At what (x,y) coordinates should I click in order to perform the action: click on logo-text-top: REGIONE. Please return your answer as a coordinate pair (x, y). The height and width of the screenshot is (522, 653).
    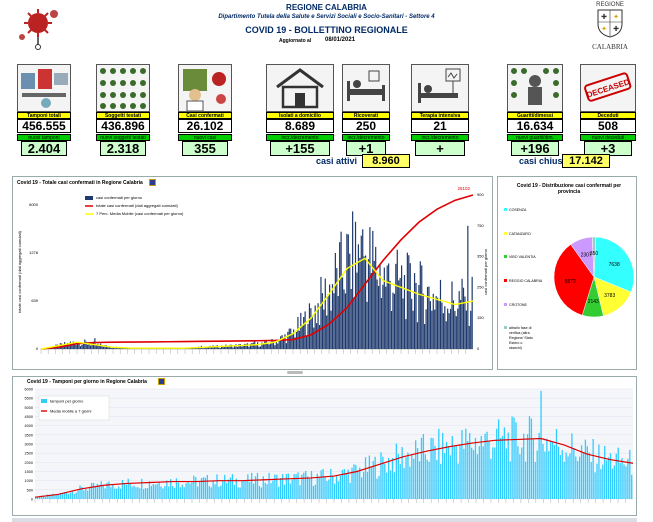
    Looking at the image, I should click on (610, 5).